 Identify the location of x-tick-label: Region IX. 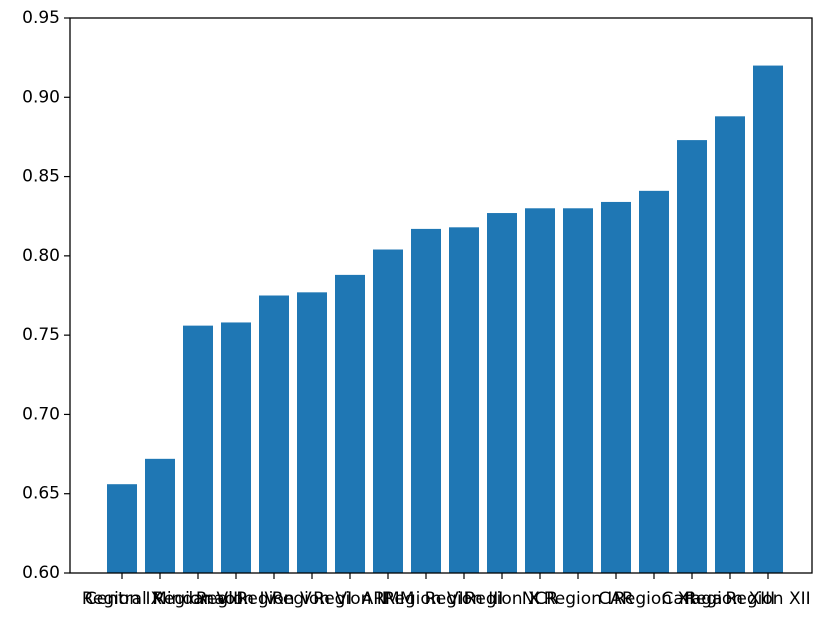
(122, 599).